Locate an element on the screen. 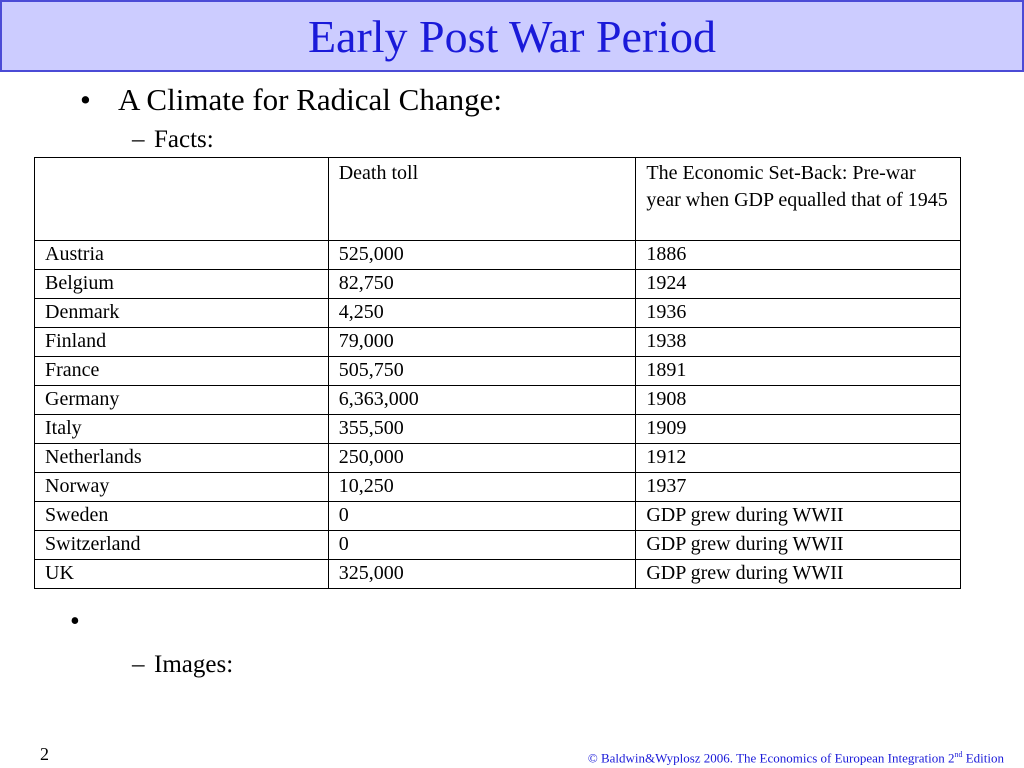  death-toll-cell: 355,500 is located at coordinates (482, 429).